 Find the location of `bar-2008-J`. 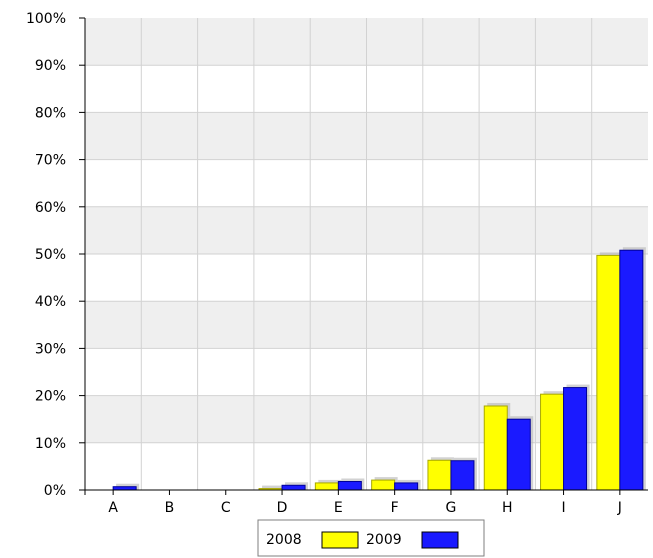

bar-2008-J is located at coordinates (608, 372).